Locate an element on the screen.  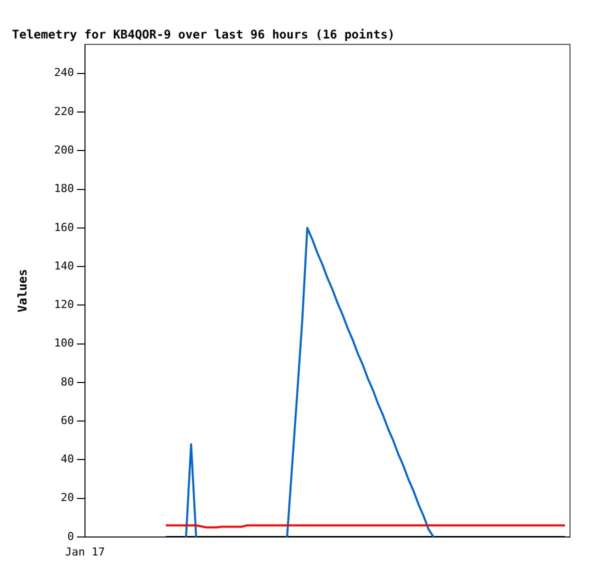
y-tick-label: 80 is located at coordinates (67, 381).